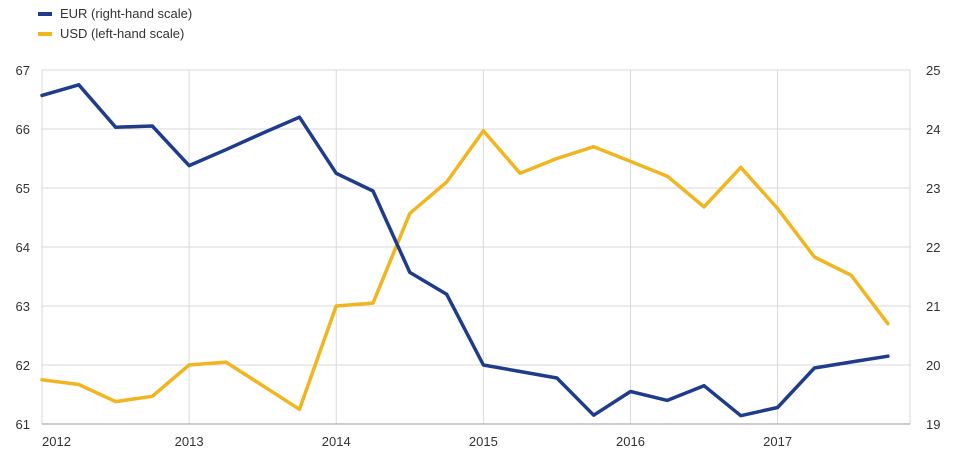  Describe the element at coordinates (933, 365) in the screenshot. I see `right-tick-label-1: 20` at that location.